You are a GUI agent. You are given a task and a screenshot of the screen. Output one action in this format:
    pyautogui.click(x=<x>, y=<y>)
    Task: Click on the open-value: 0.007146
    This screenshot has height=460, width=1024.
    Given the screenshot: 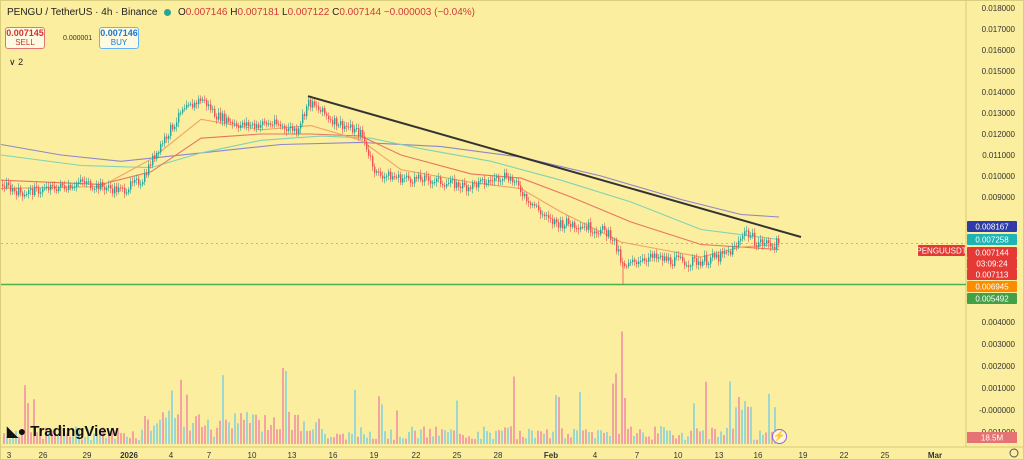 What is the action you would take?
    pyautogui.click(x=206, y=12)
    